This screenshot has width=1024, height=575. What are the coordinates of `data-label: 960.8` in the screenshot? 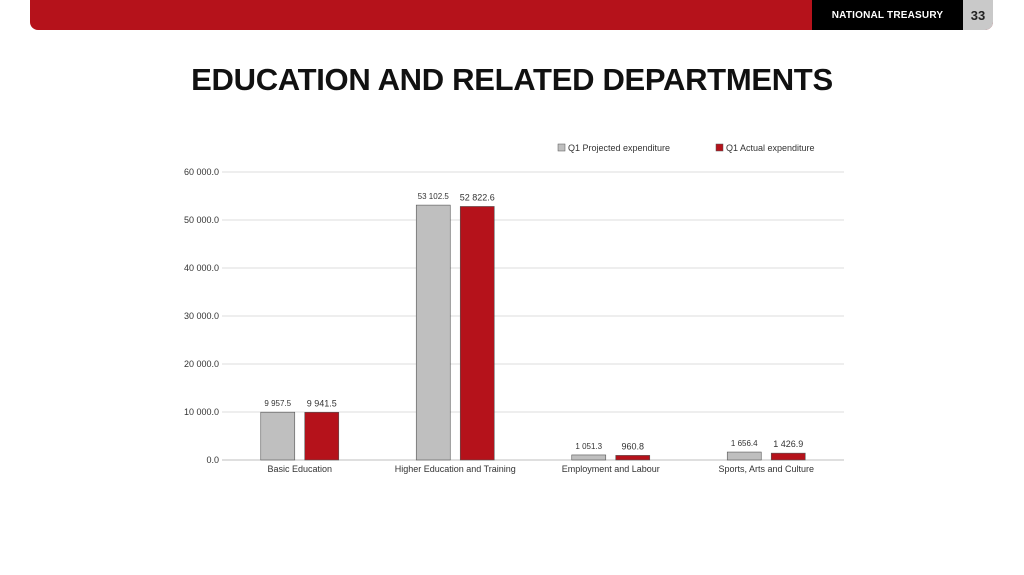 It's located at (632, 446).